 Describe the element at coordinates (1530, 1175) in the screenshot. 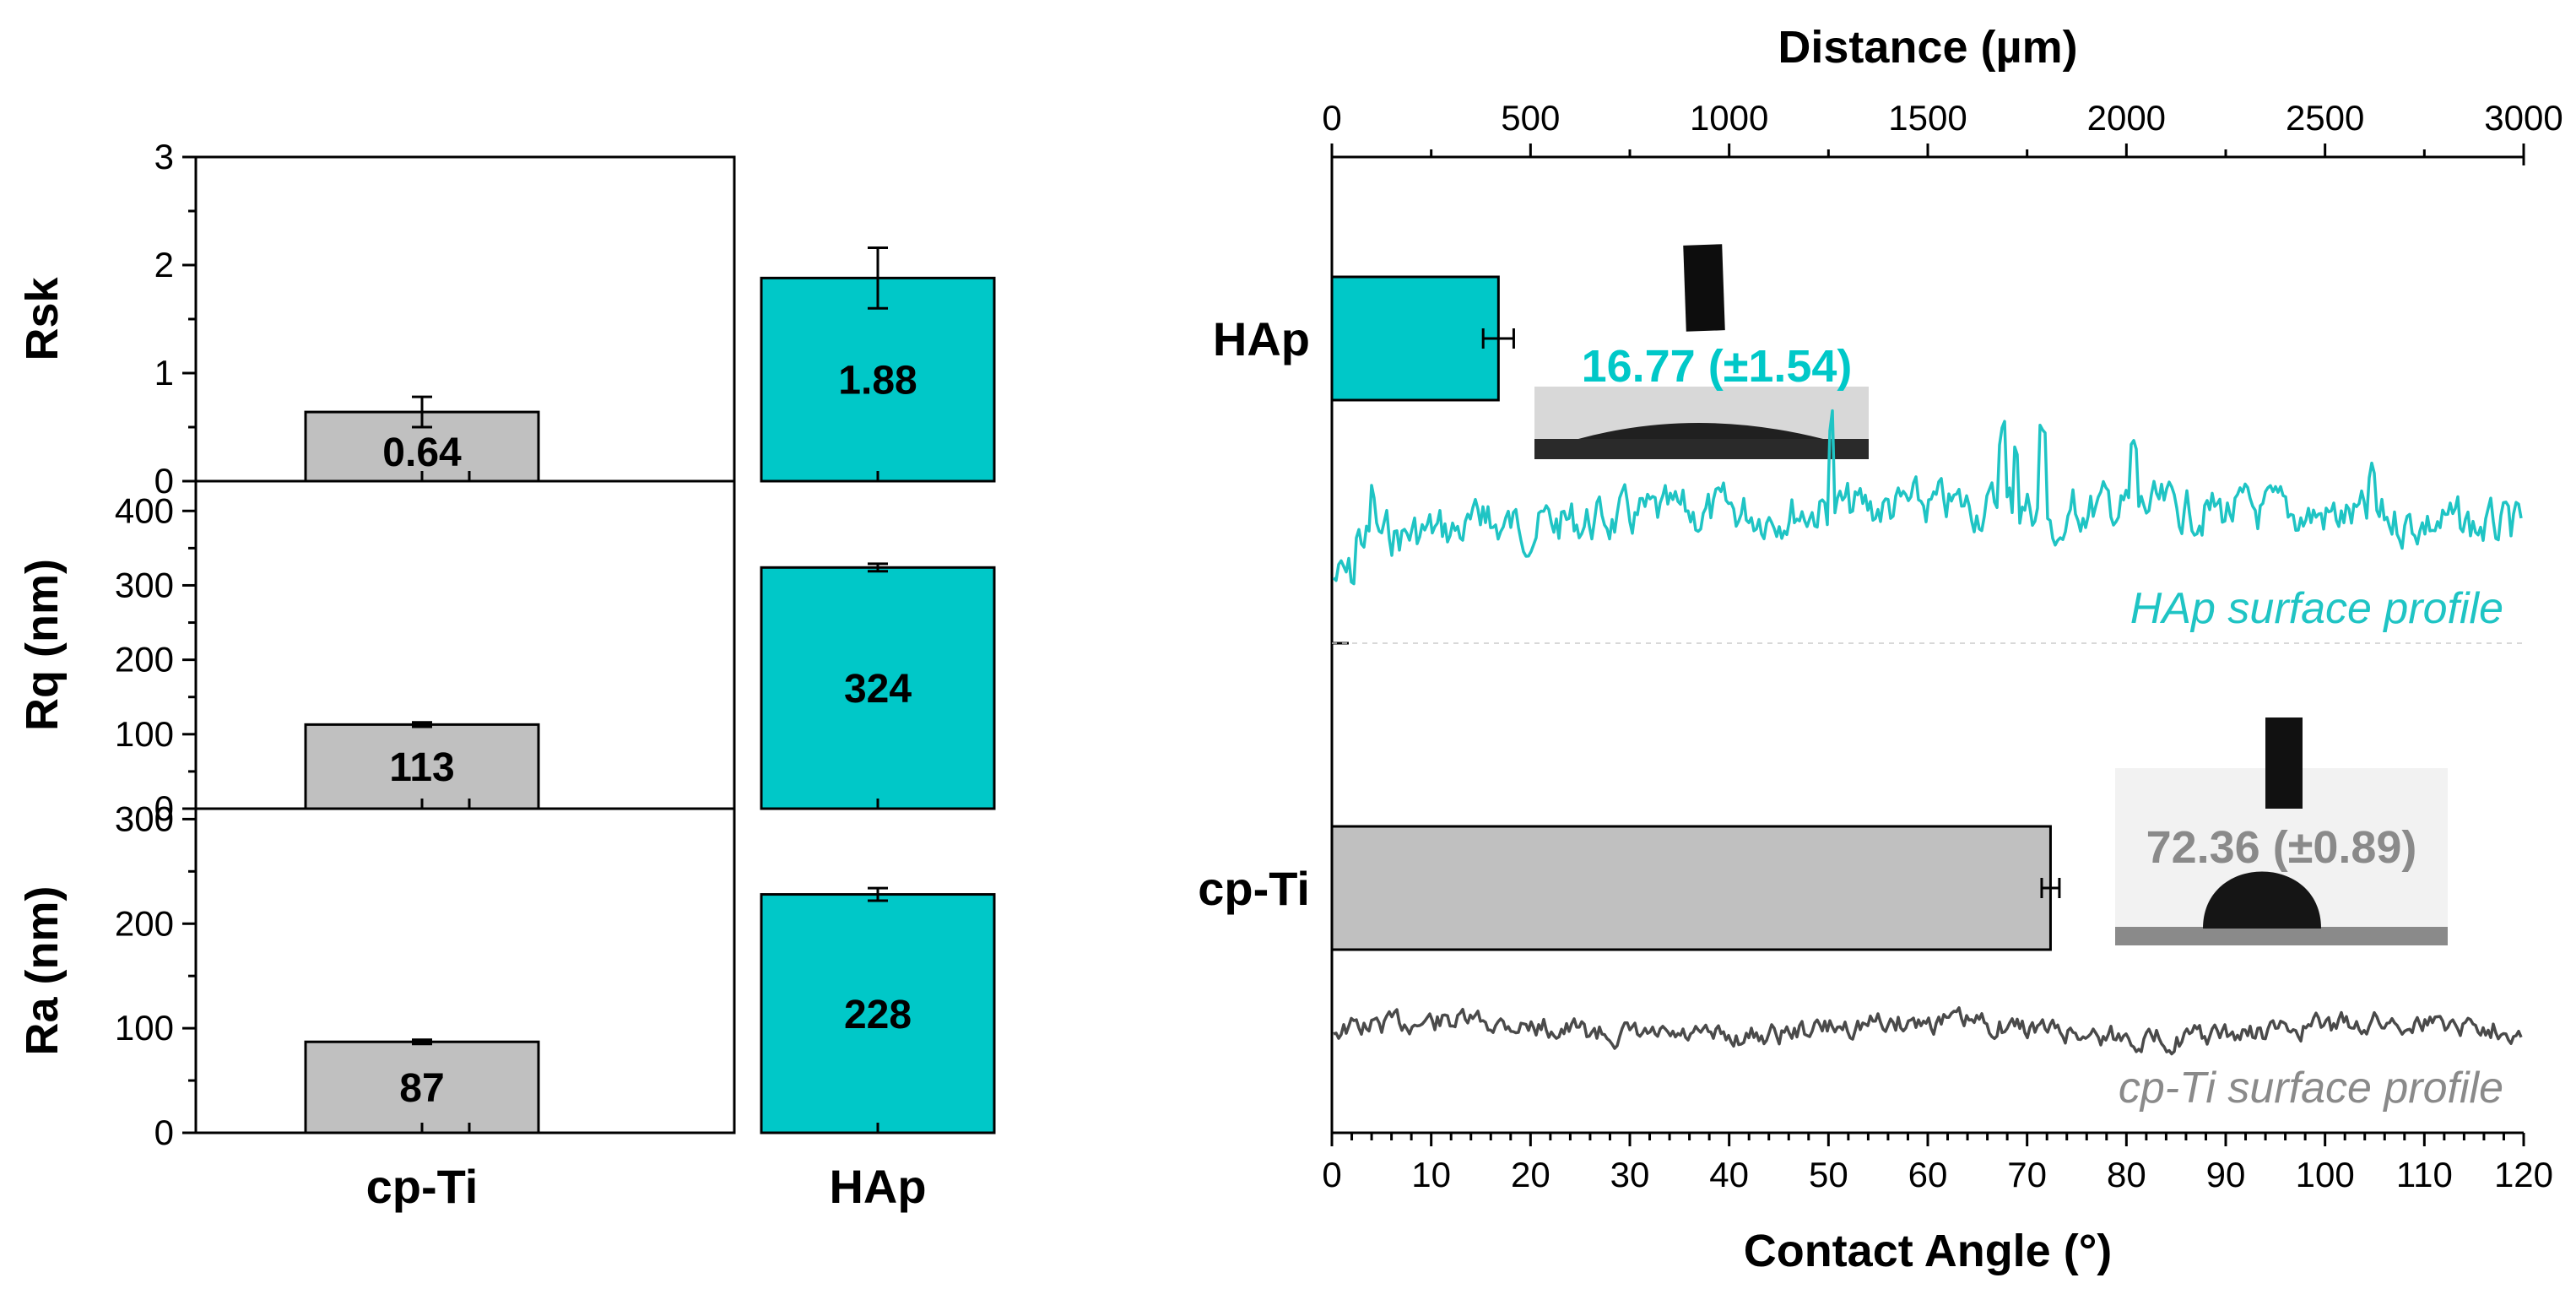

I see `x-tick-label: 20` at that location.